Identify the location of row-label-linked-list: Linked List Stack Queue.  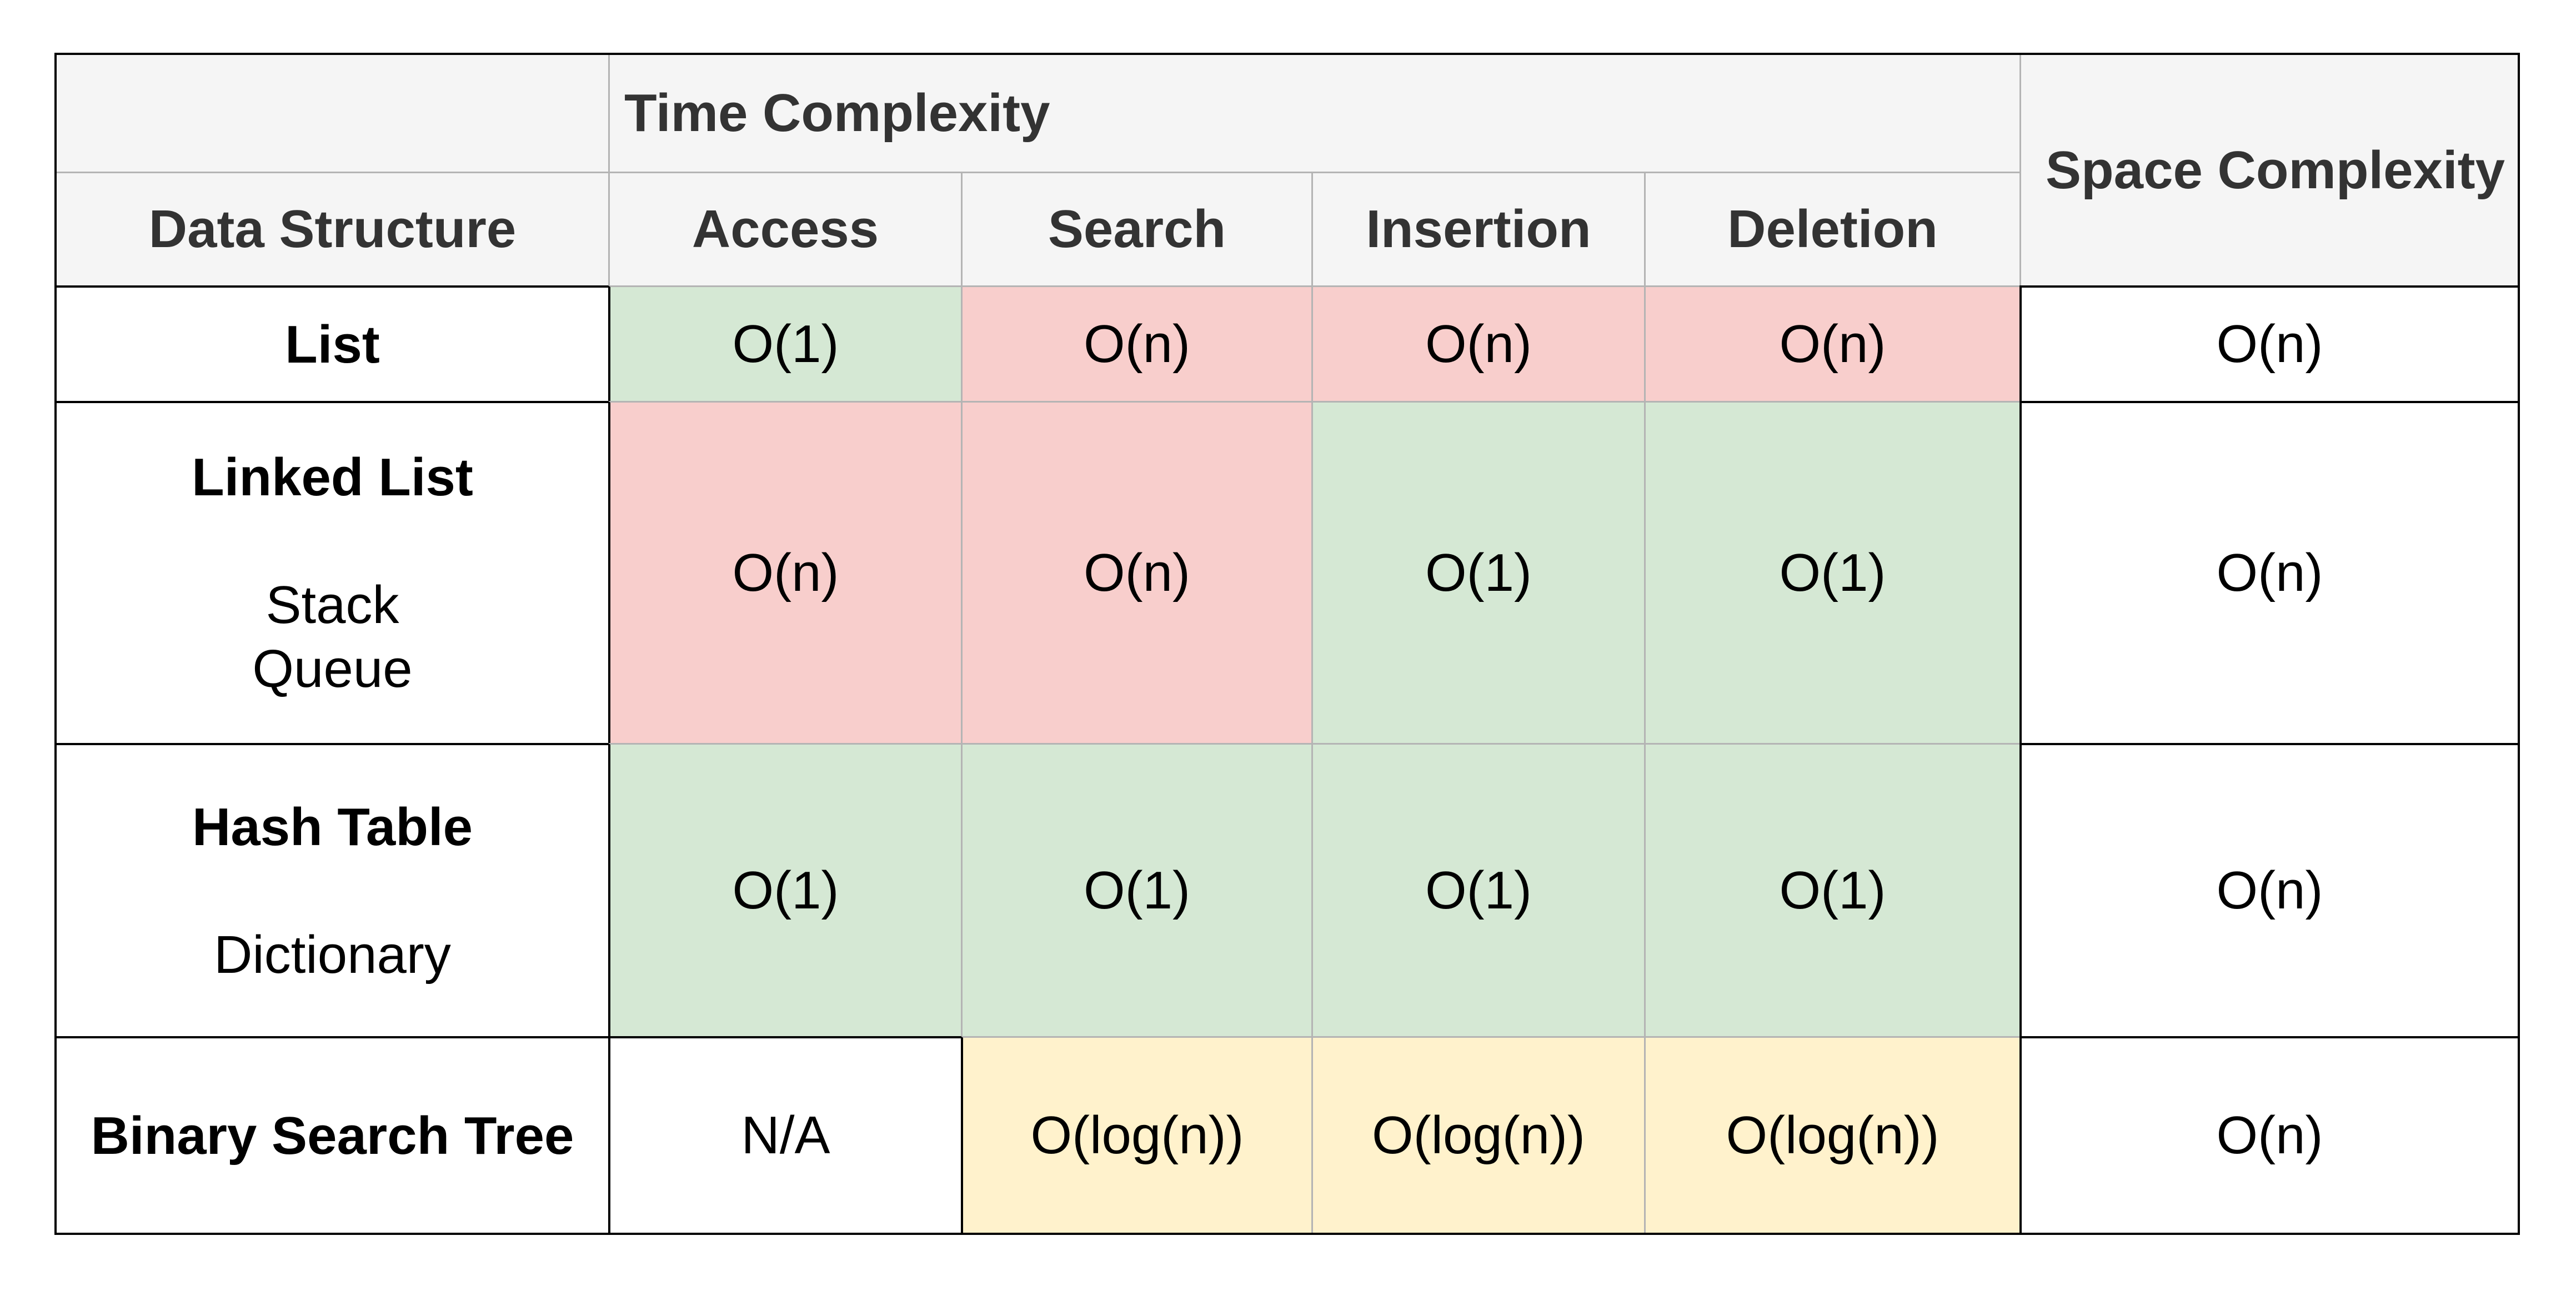
(333, 572).